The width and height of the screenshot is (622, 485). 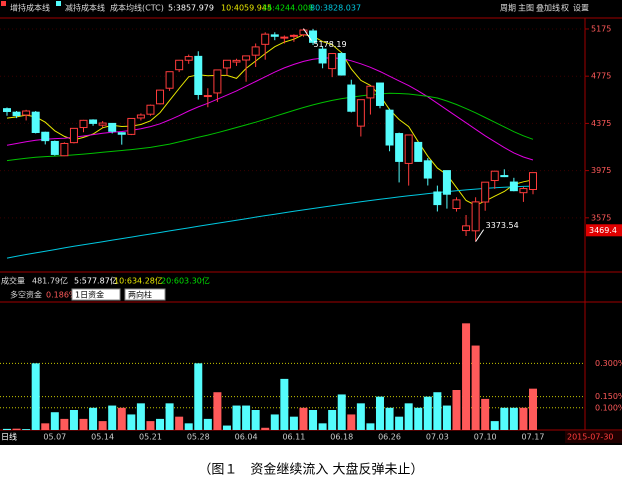 What do you see at coordinates (85, 8) in the screenshot?
I see `header-item: 减持成本线` at bounding box center [85, 8].